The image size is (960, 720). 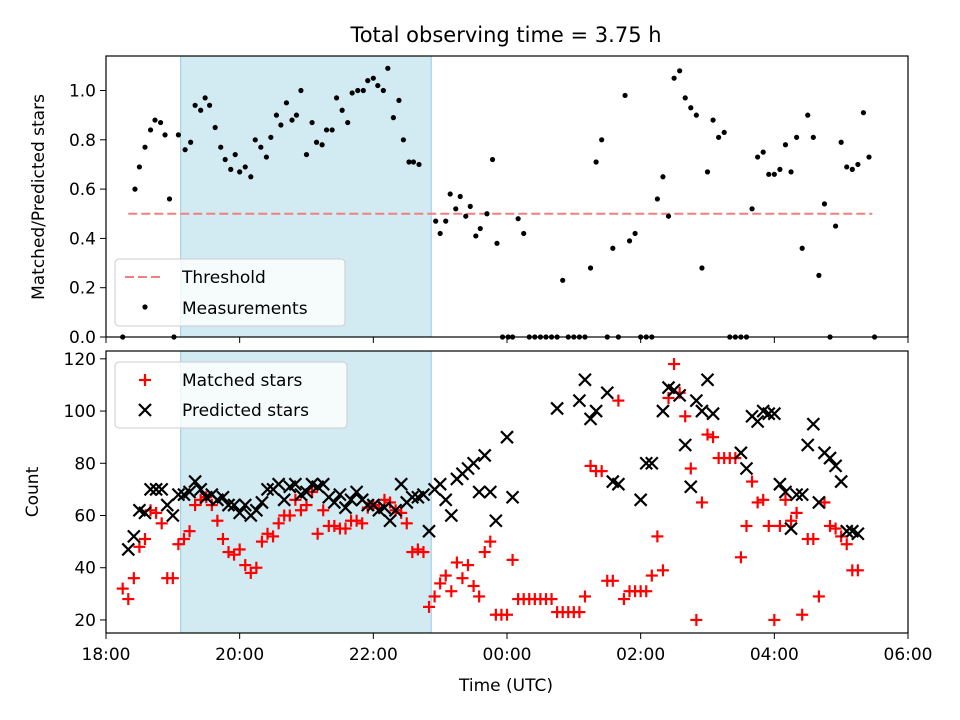 What do you see at coordinates (85, 490) in the screenshot?
I see `count-y-axis: 20 40 60 80 100 120` at bounding box center [85, 490].